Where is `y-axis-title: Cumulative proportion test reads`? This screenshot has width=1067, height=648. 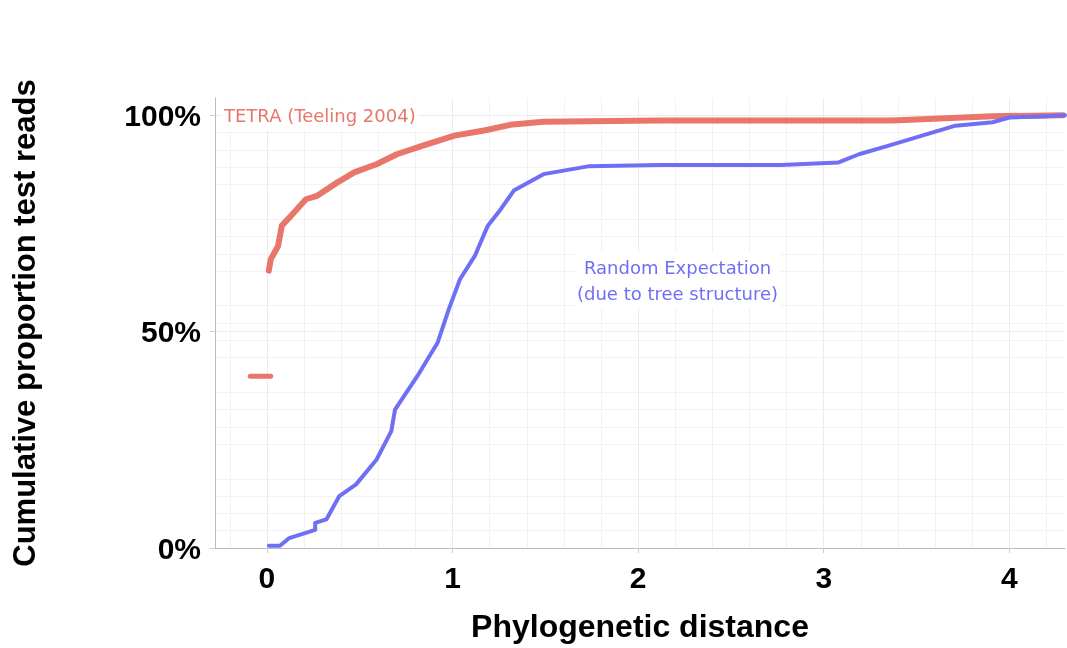 y-axis-title: Cumulative proportion test reads is located at coordinates (24, 323).